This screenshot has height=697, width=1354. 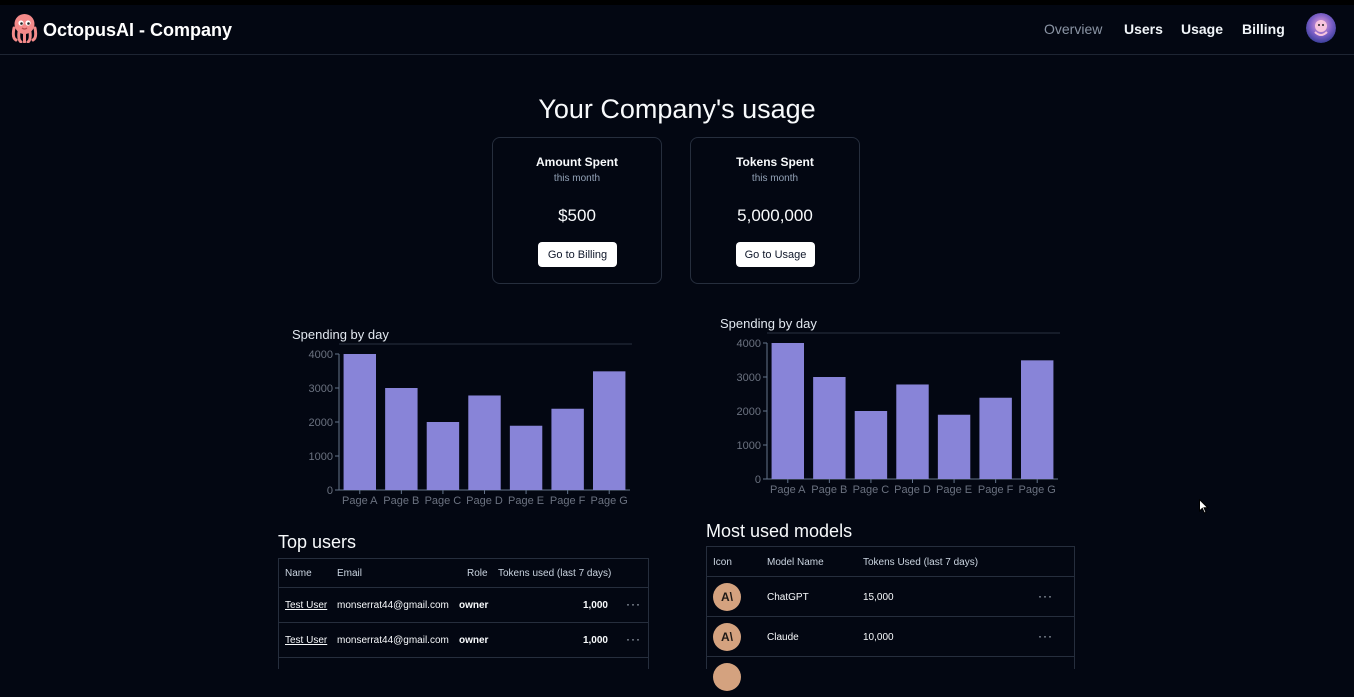 I want to click on col-header-icon: Icon, so click(x=722, y=562).